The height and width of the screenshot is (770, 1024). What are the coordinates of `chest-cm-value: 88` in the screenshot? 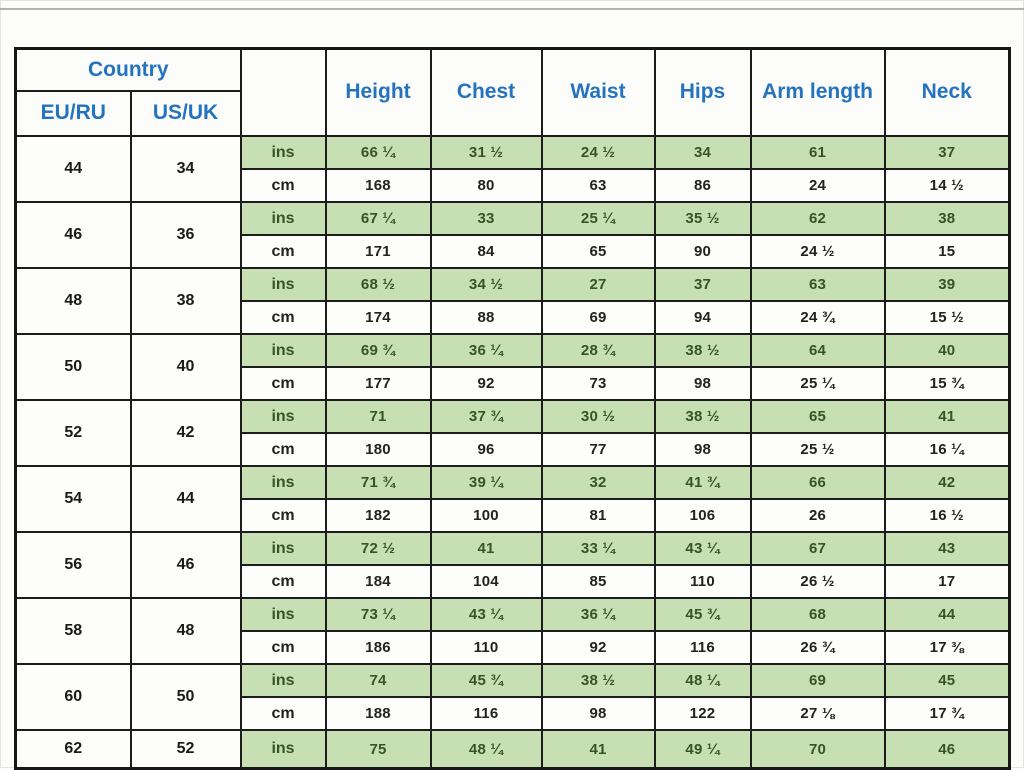 It's located at (486, 317).